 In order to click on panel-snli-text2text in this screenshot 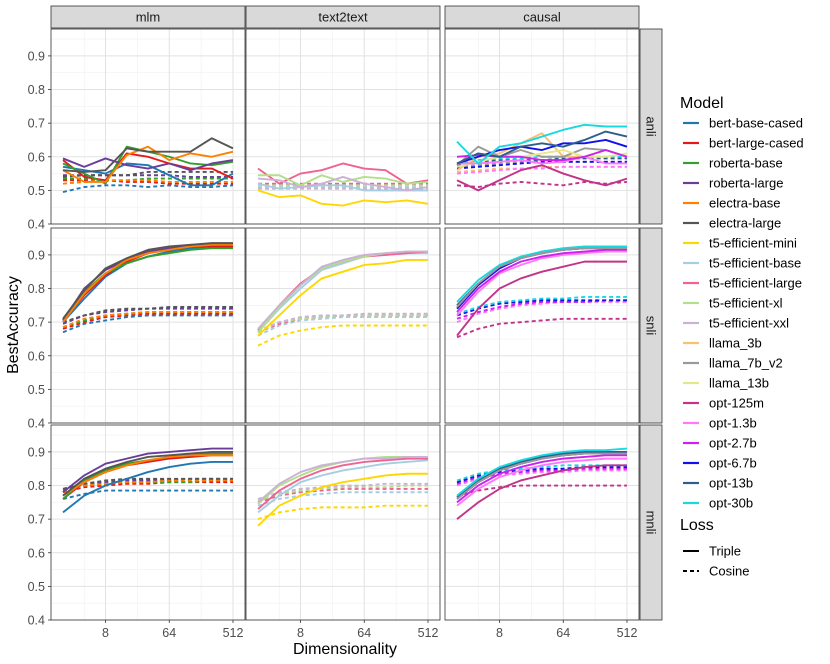, I will do `click(343, 325)`.